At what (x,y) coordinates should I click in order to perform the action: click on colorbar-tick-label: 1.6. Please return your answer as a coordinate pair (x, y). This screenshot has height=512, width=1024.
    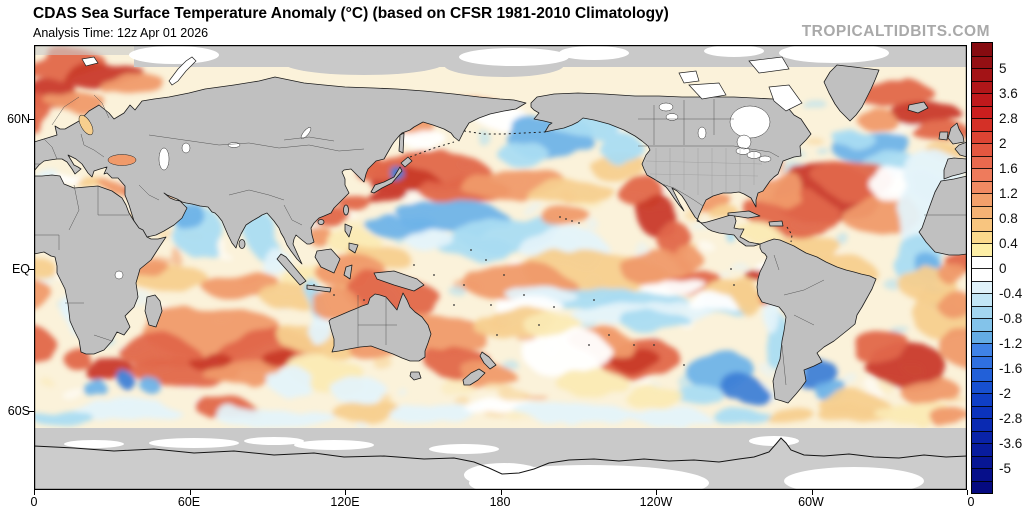
    Looking at the image, I should click on (1008, 168).